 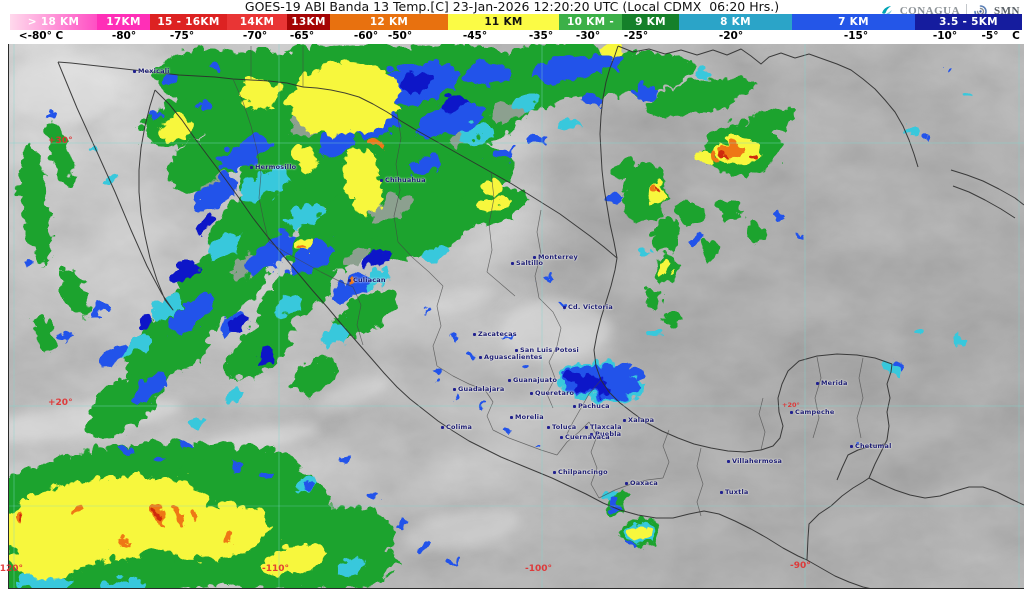 What do you see at coordinates (255, 36) in the screenshot?
I see `temp-tick-label: -70°` at bounding box center [255, 36].